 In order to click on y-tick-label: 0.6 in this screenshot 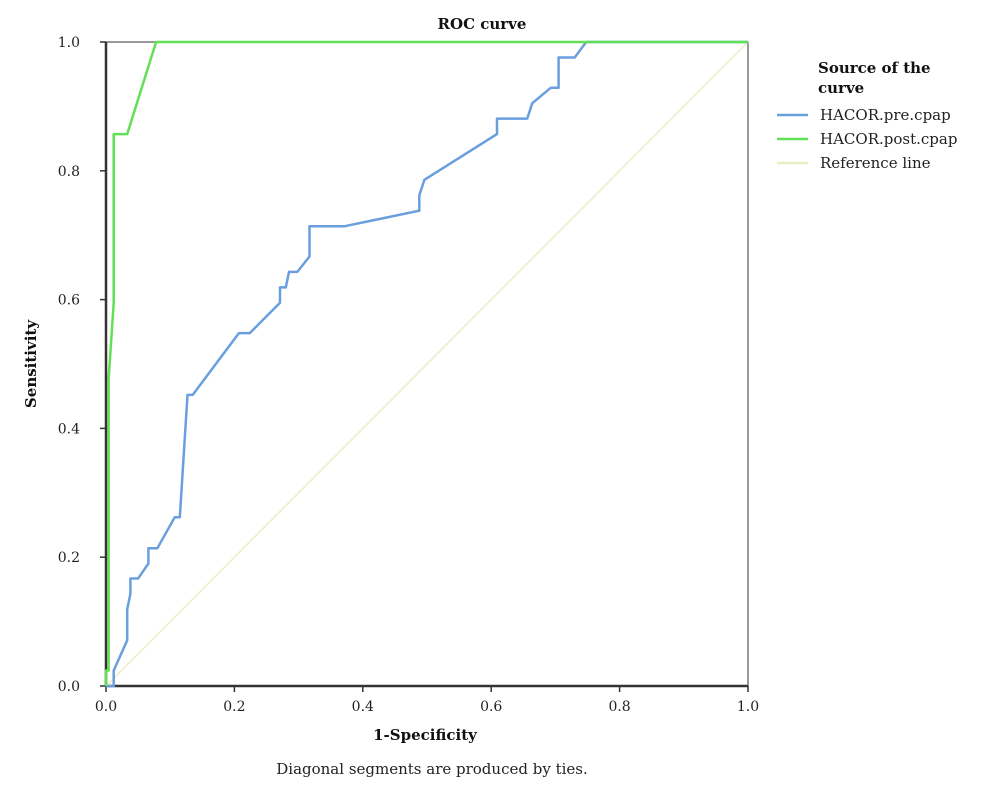, I will do `click(69, 301)`.